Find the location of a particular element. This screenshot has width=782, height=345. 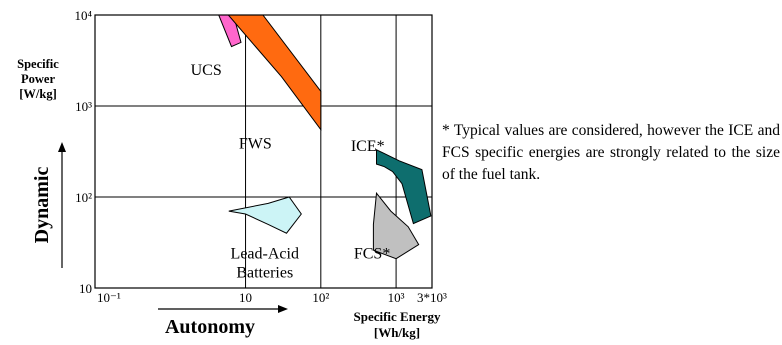

y-tick-label: 10 is located at coordinates (85, 288).